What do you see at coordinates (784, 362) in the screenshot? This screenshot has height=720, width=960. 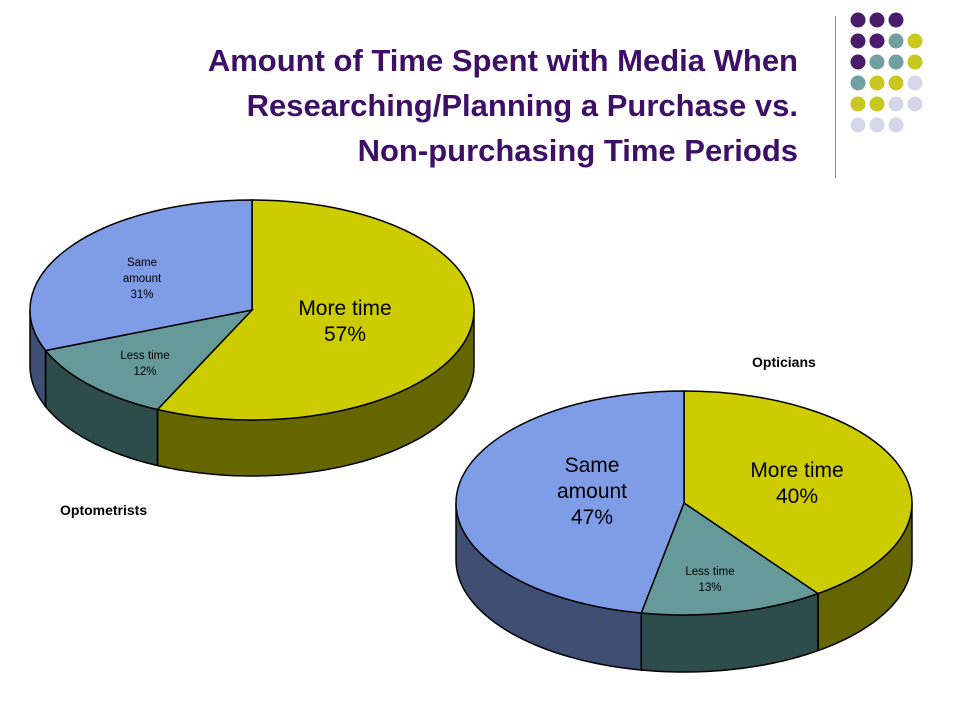 I see `opticians-chart-title: Opticians` at bounding box center [784, 362].